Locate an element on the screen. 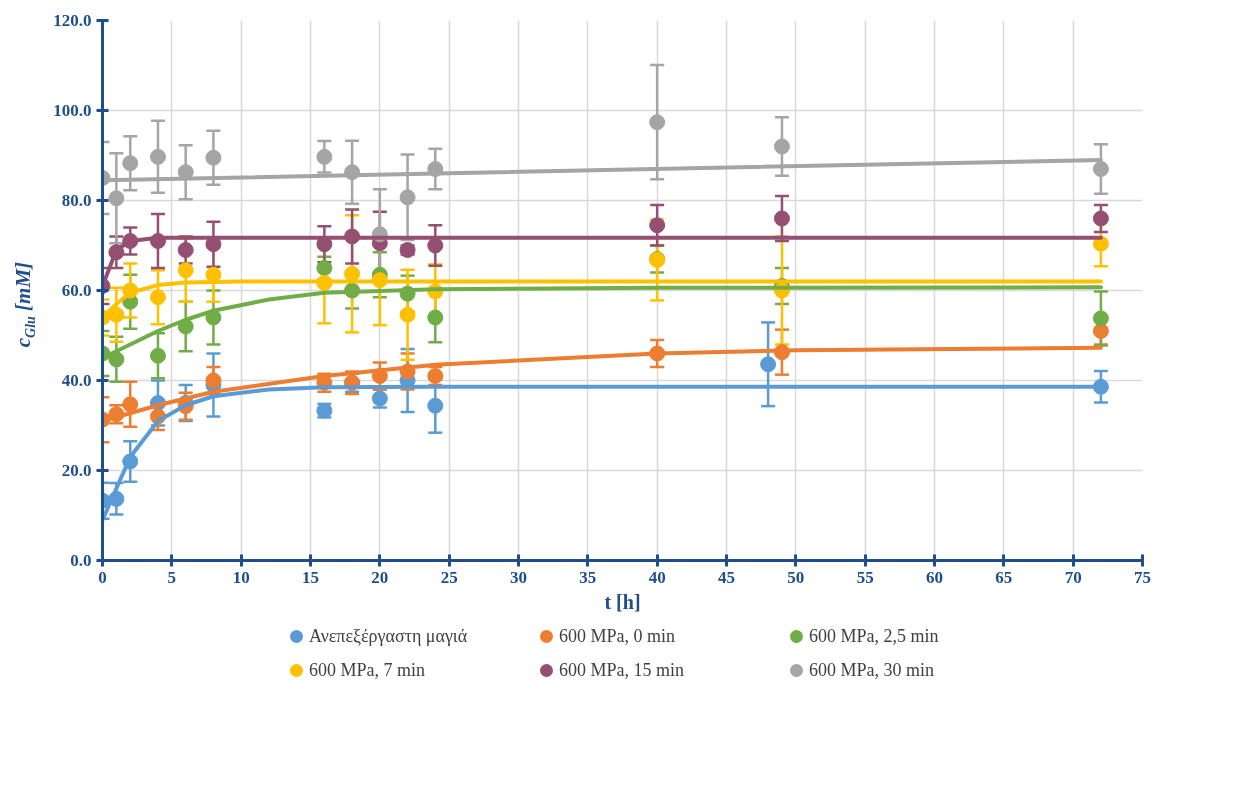 The height and width of the screenshot is (800, 1241). x-tick-label: 45 is located at coordinates (726, 577).